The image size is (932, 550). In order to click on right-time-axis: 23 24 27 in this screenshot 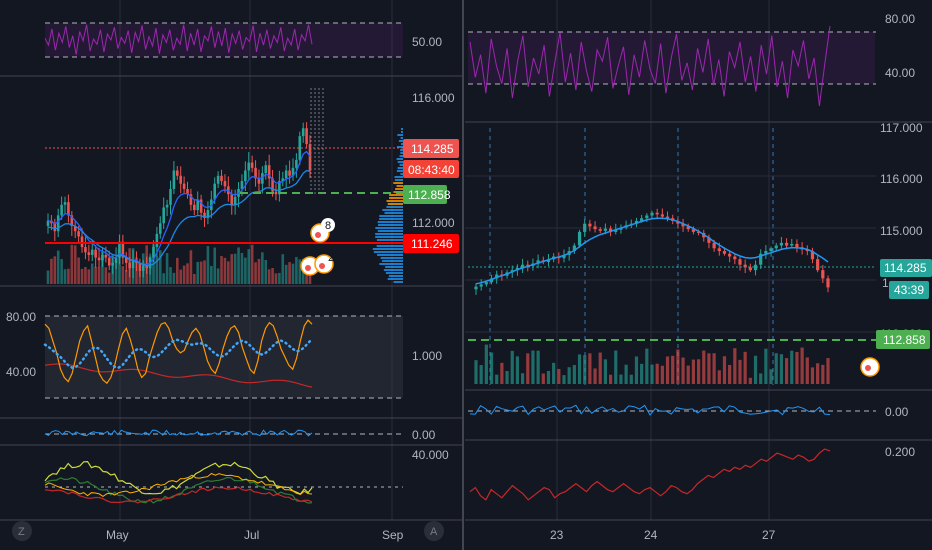, I will do `click(663, 535)`.